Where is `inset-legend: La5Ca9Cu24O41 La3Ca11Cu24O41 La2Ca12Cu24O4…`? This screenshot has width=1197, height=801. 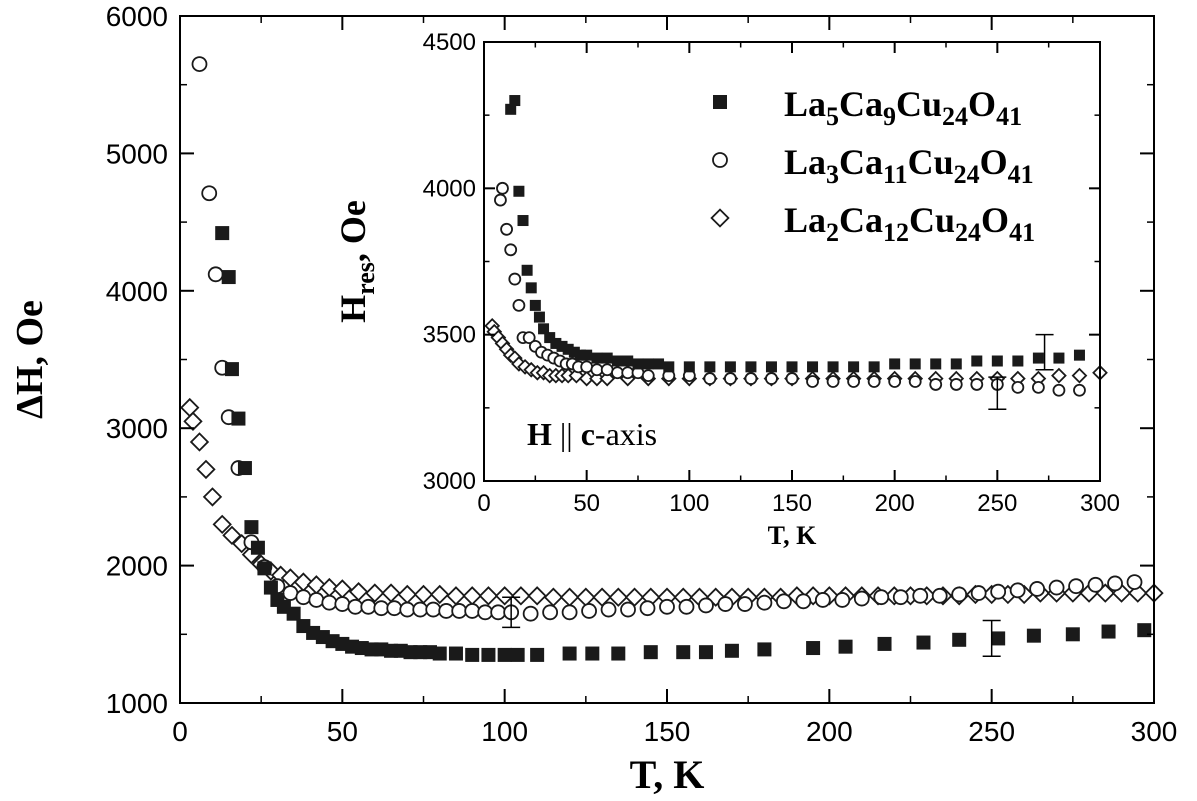 inset-legend: La5Ca9Cu24O41 La3Ca11Cu24O41 La2Ca12Cu24O4… is located at coordinates (872, 165).